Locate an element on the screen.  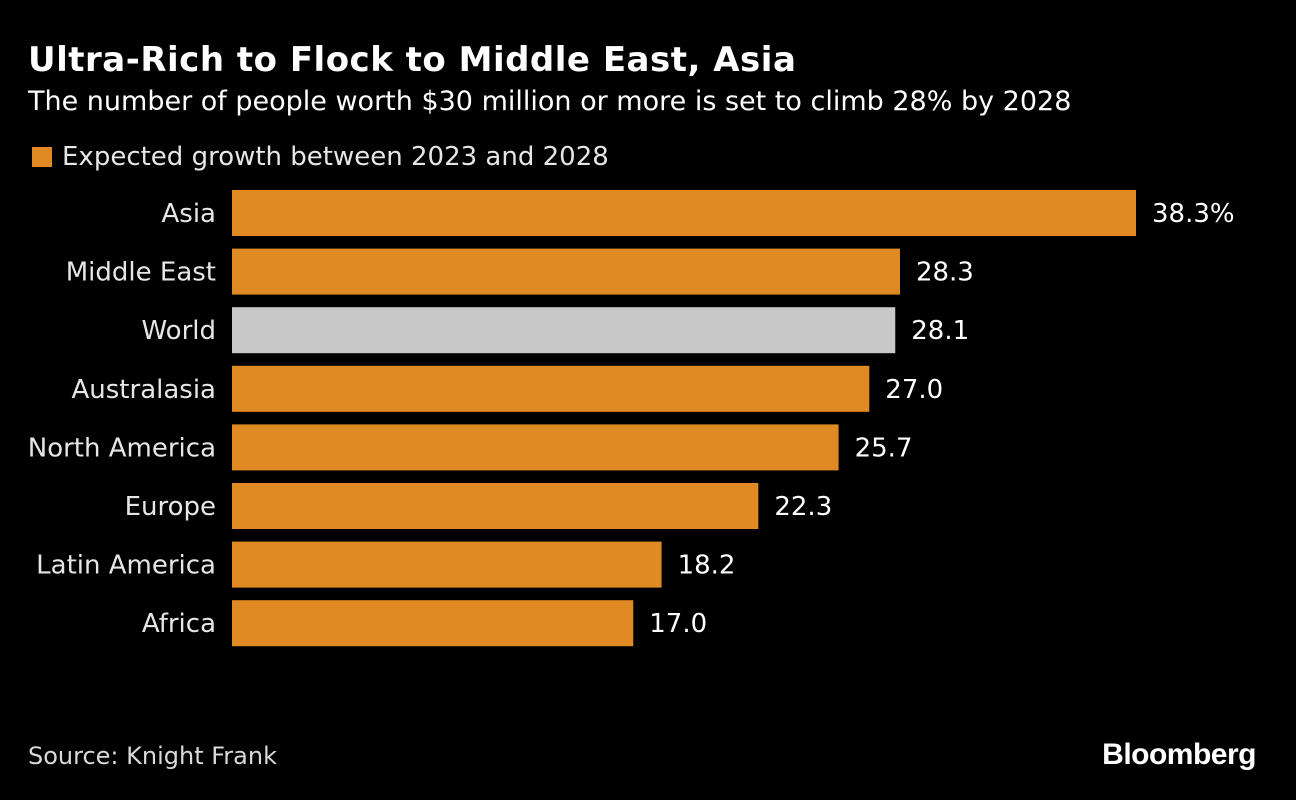
category-label-middle-east: Middle East is located at coordinates (141, 273).